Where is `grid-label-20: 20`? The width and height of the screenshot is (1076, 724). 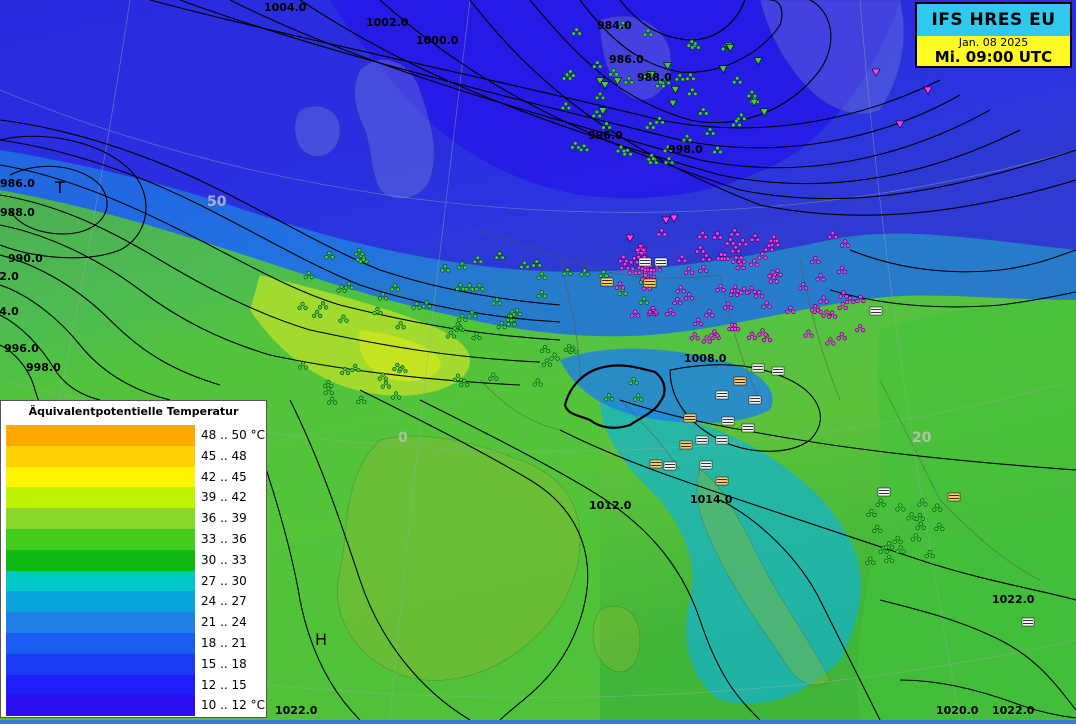
grid-label-20: 20 is located at coordinates (922, 438).